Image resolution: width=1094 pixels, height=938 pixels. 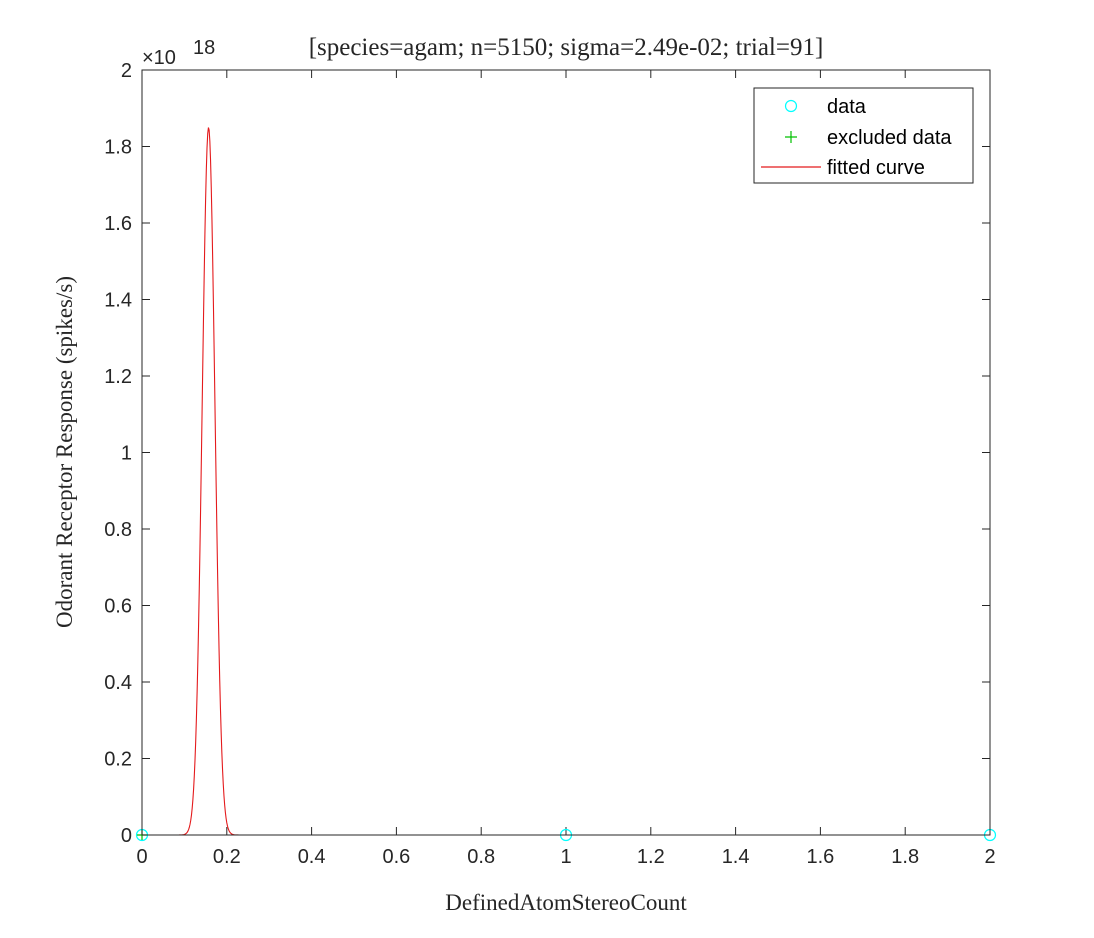 What do you see at coordinates (565, 857) in the screenshot?
I see `x-tick-label: 1` at bounding box center [565, 857].